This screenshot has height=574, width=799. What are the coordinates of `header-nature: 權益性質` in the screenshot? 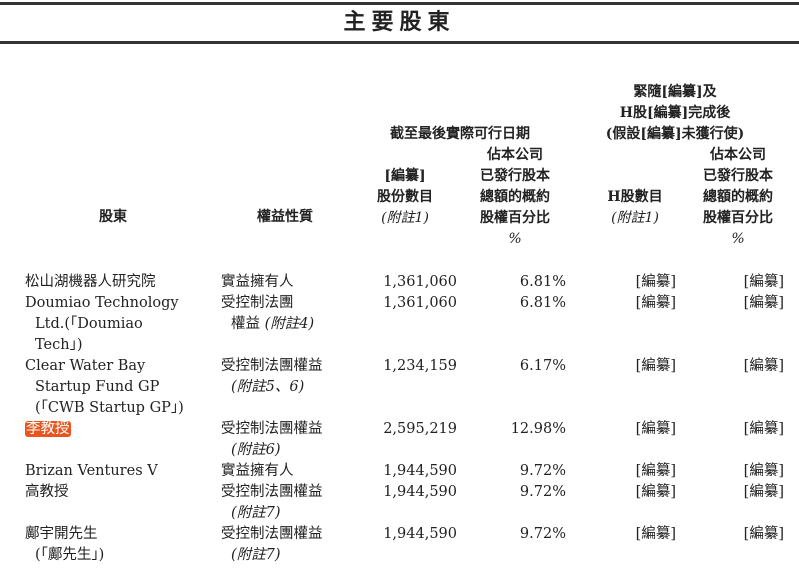 It's located at (285, 217).